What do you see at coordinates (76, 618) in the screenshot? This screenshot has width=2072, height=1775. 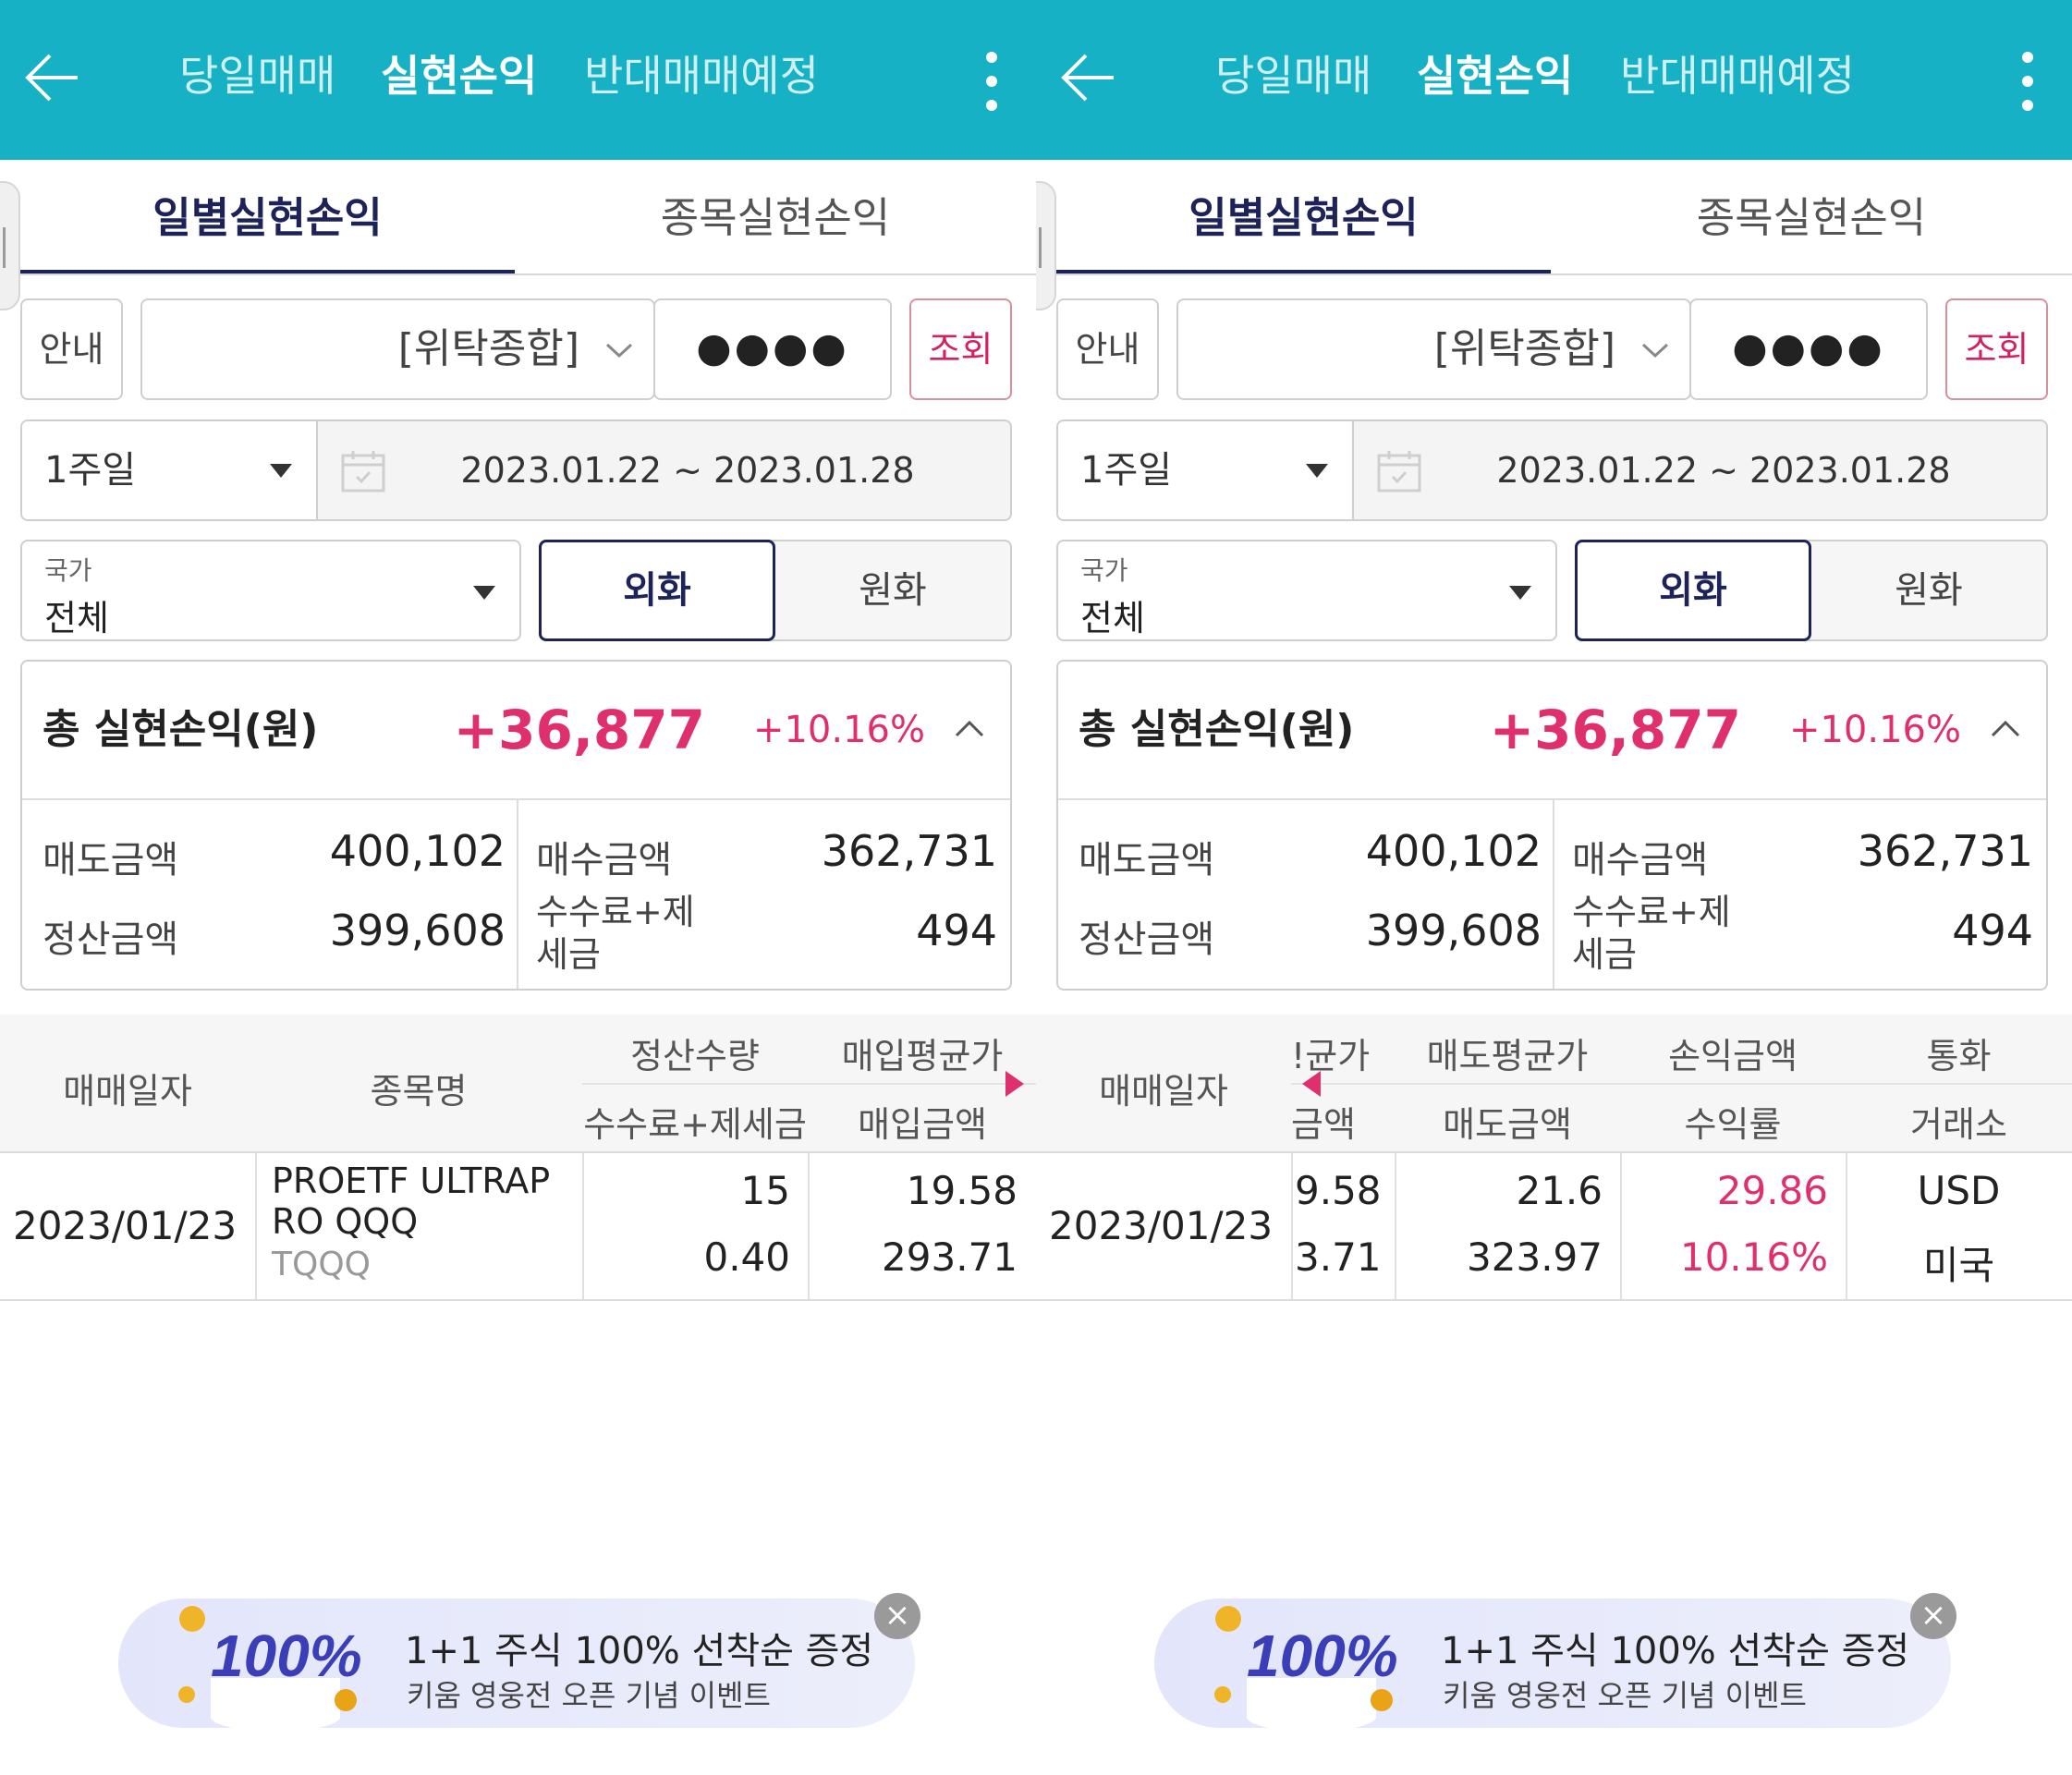 I see `country-value: 전체` at bounding box center [76, 618].